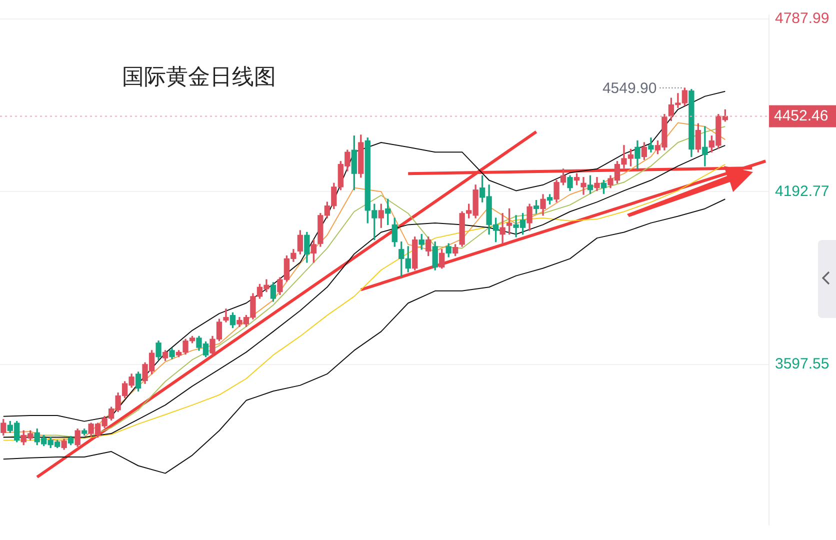  I want to click on annotation: 4549.90, so click(629, 89).